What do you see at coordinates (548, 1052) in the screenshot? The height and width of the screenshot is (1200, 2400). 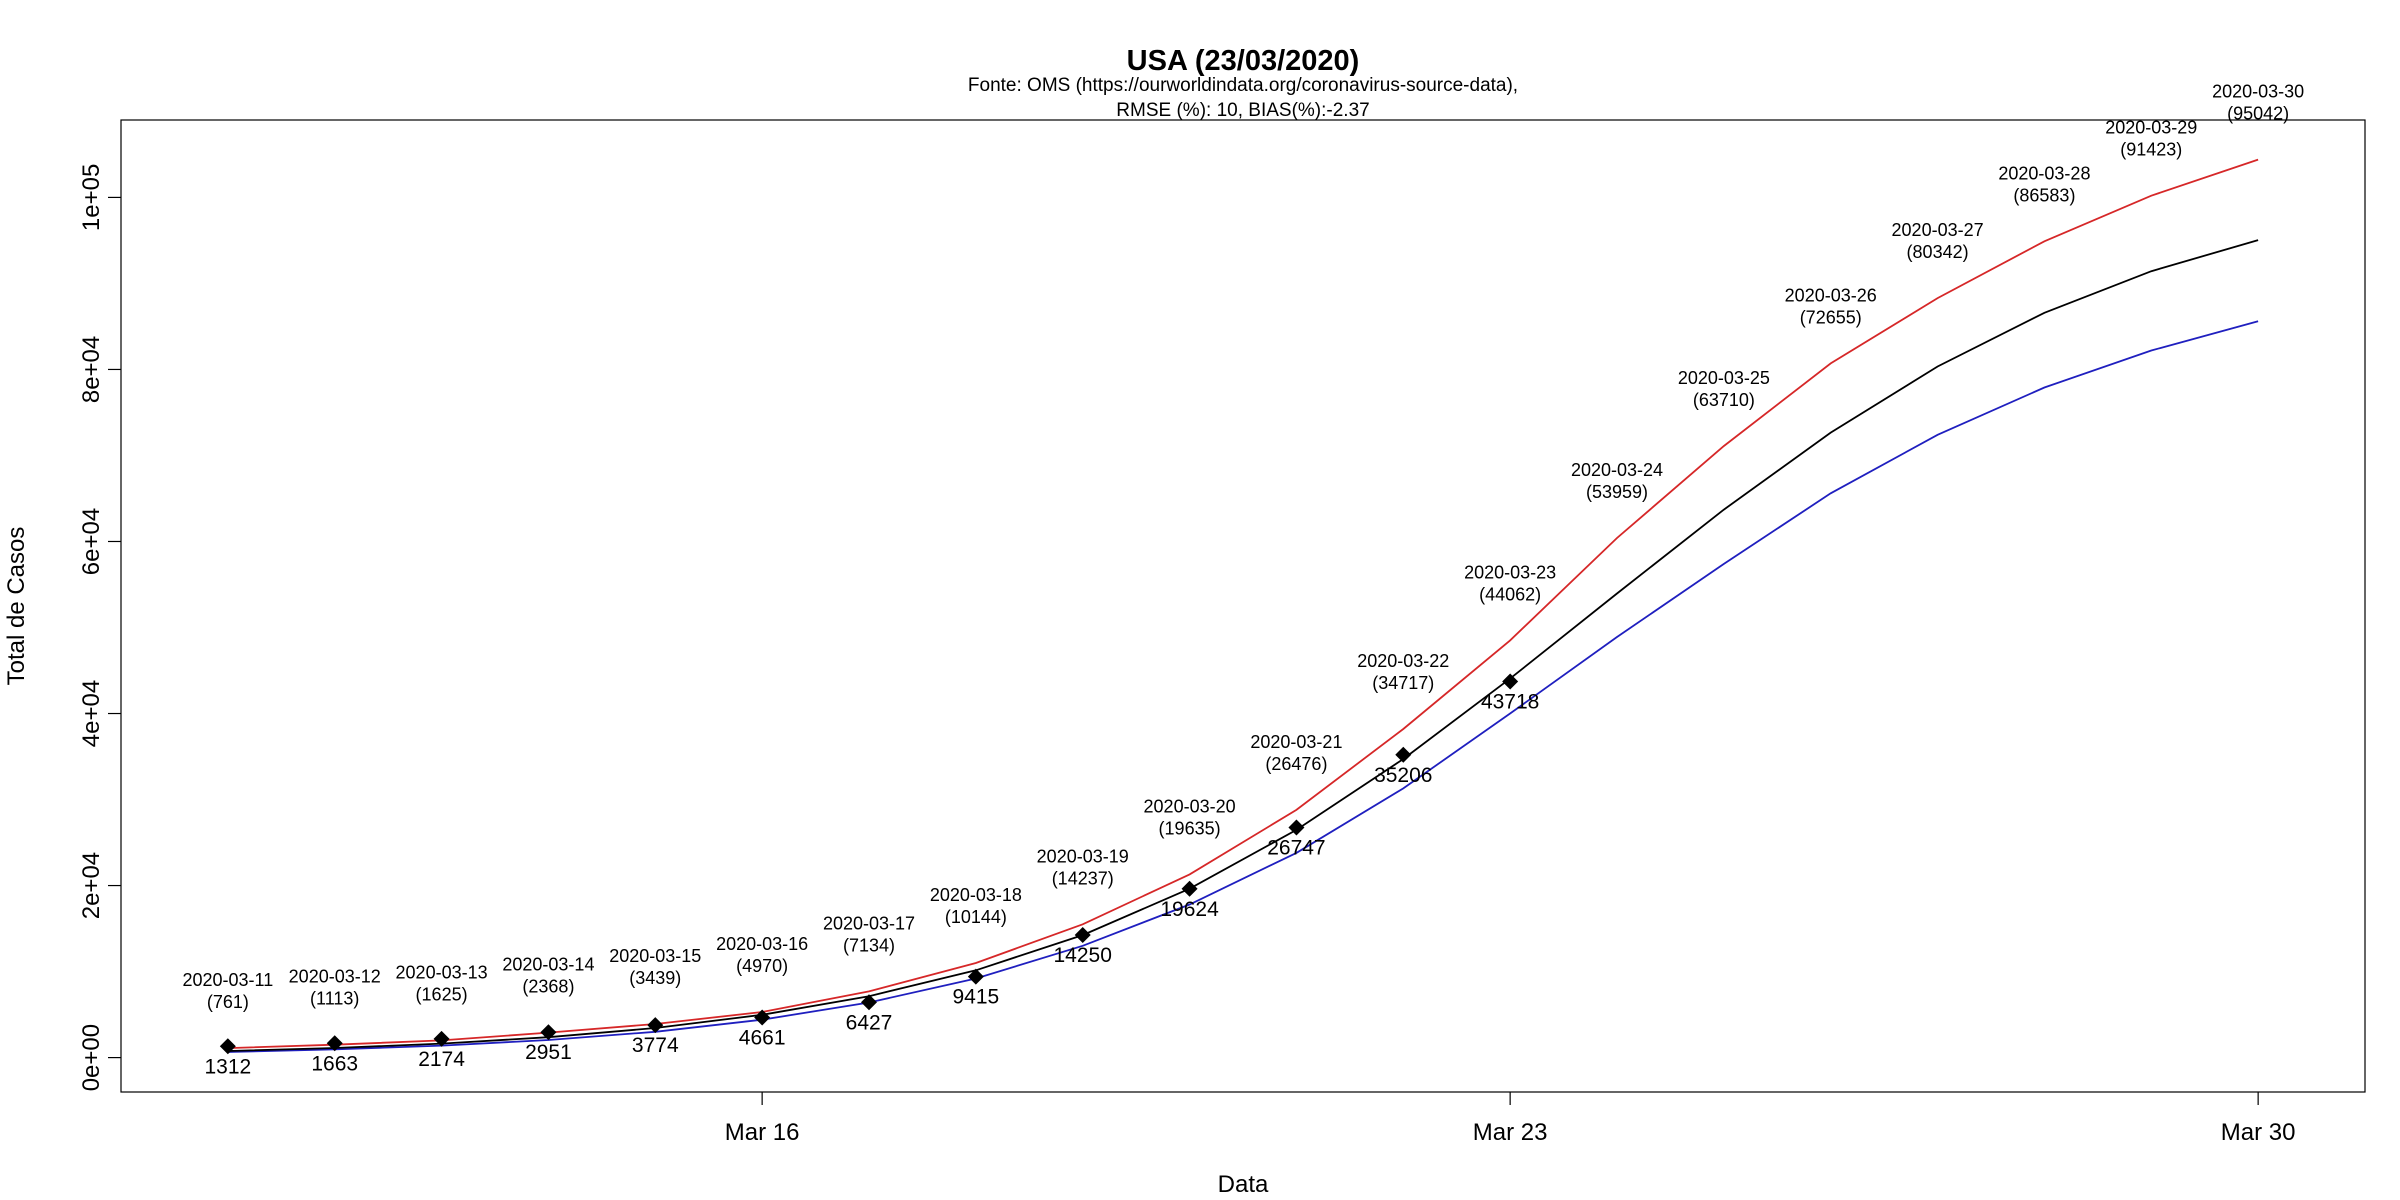 I see `observed-label: 2951` at bounding box center [548, 1052].